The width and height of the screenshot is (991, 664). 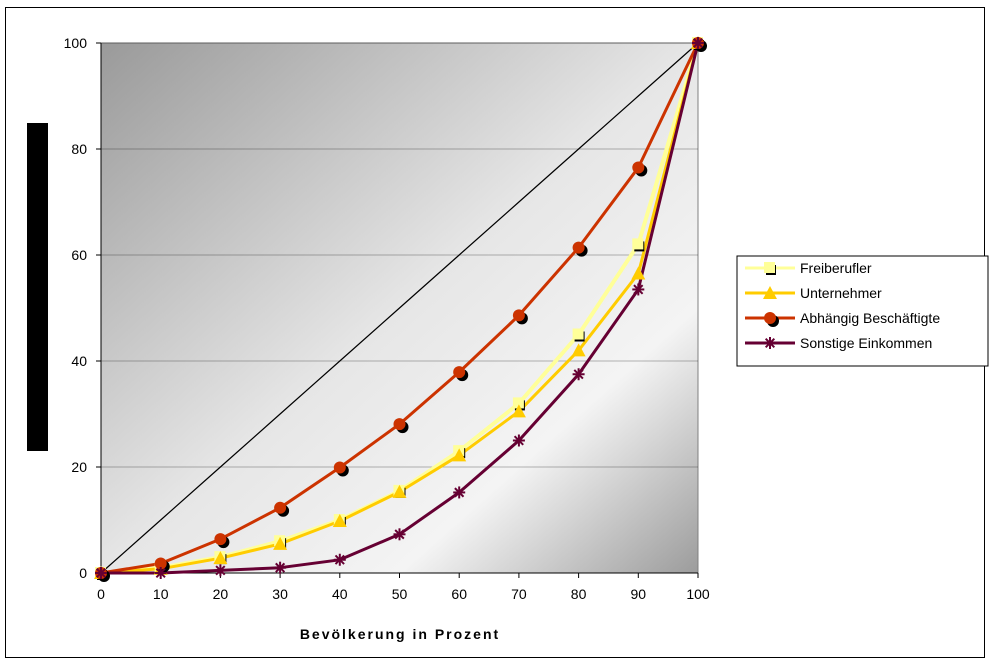 What do you see at coordinates (836, 268) in the screenshot?
I see `legend-label: Freiberufler` at bounding box center [836, 268].